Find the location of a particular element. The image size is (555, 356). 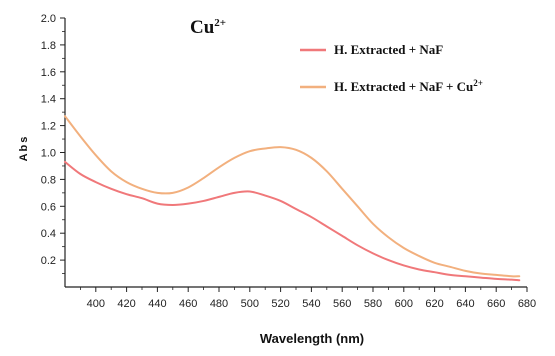

x-tick-label: 660 is located at coordinates (496, 304).